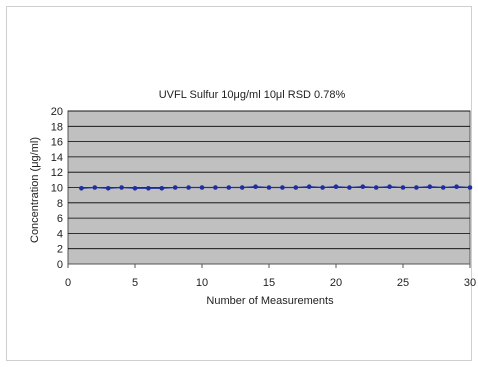  Describe the element at coordinates (57, 143) in the screenshot. I see `y-tick-label: 16` at that location.